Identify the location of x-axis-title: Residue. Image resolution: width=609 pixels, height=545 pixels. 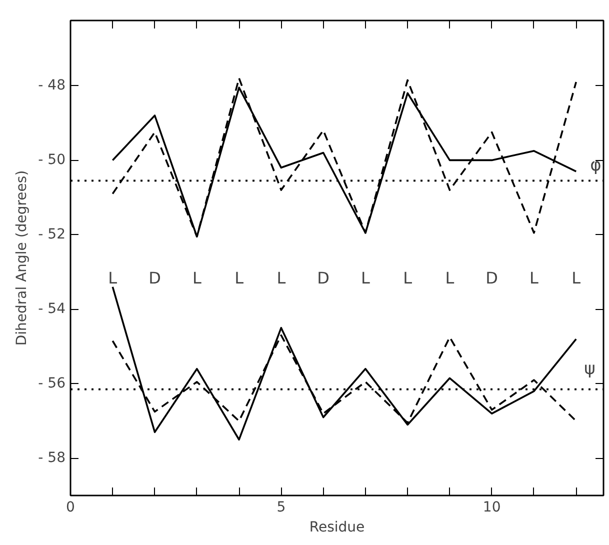
(337, 528).